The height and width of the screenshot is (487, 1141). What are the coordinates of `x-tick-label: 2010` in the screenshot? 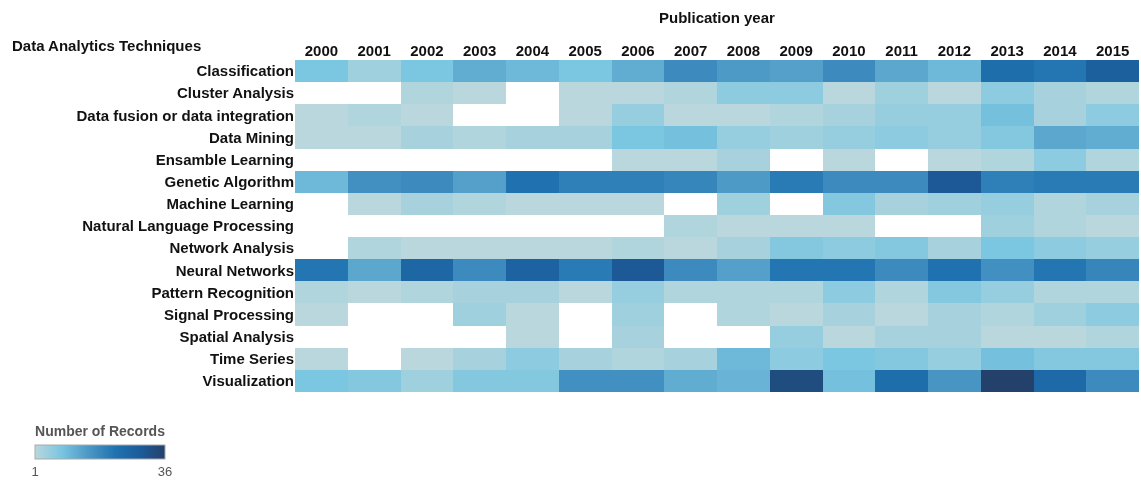 It's located at (849, 50).